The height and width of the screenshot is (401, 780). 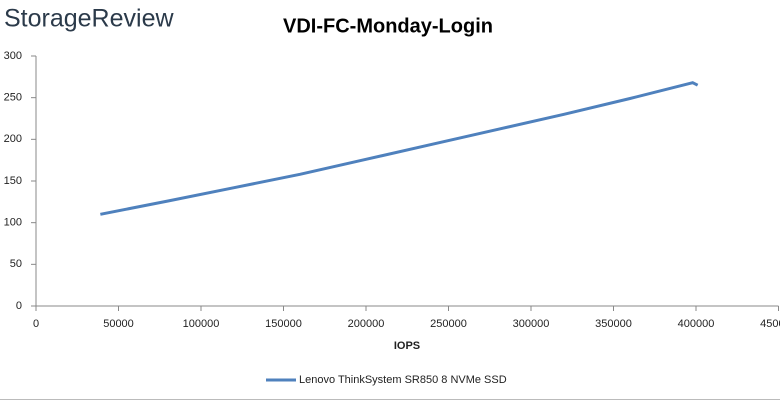 What do you see at coordinates (13, 56) in the screenshot?
I see `y-tick-label: 300` at bounding box center [13, 56].